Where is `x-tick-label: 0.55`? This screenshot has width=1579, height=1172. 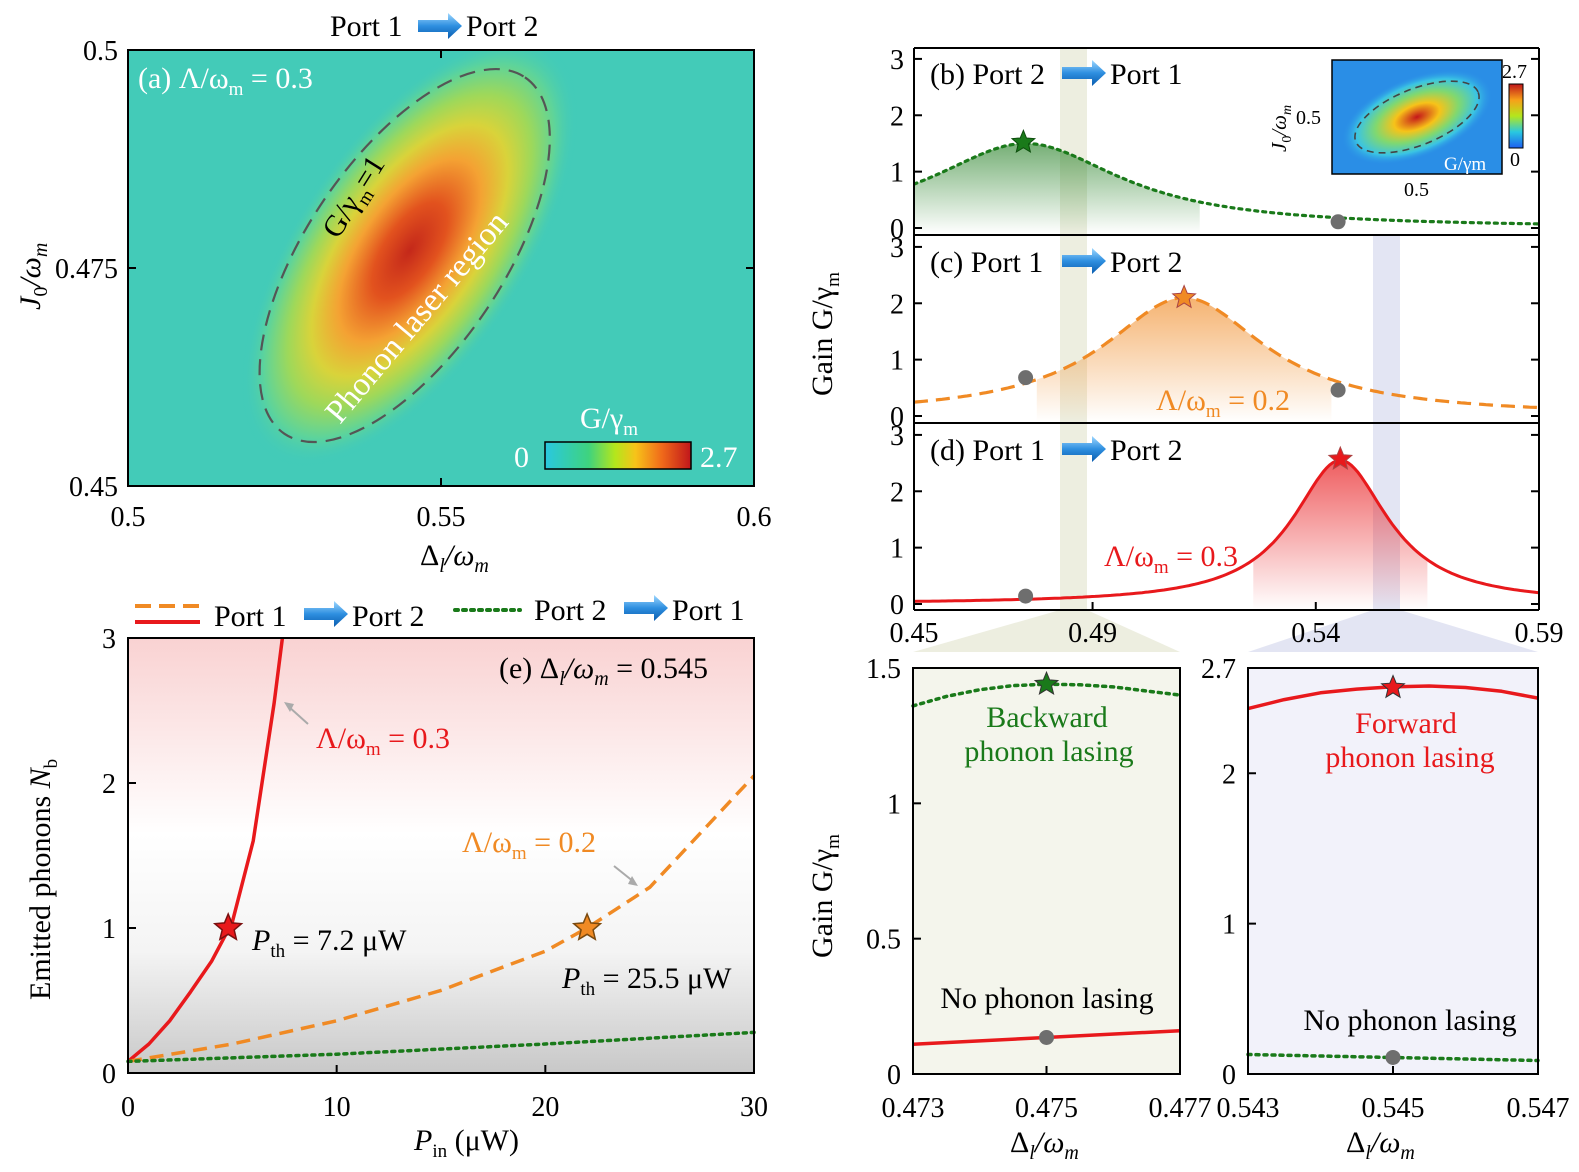 x-tick-label: 0.55 is located at coordinates (441, 517).